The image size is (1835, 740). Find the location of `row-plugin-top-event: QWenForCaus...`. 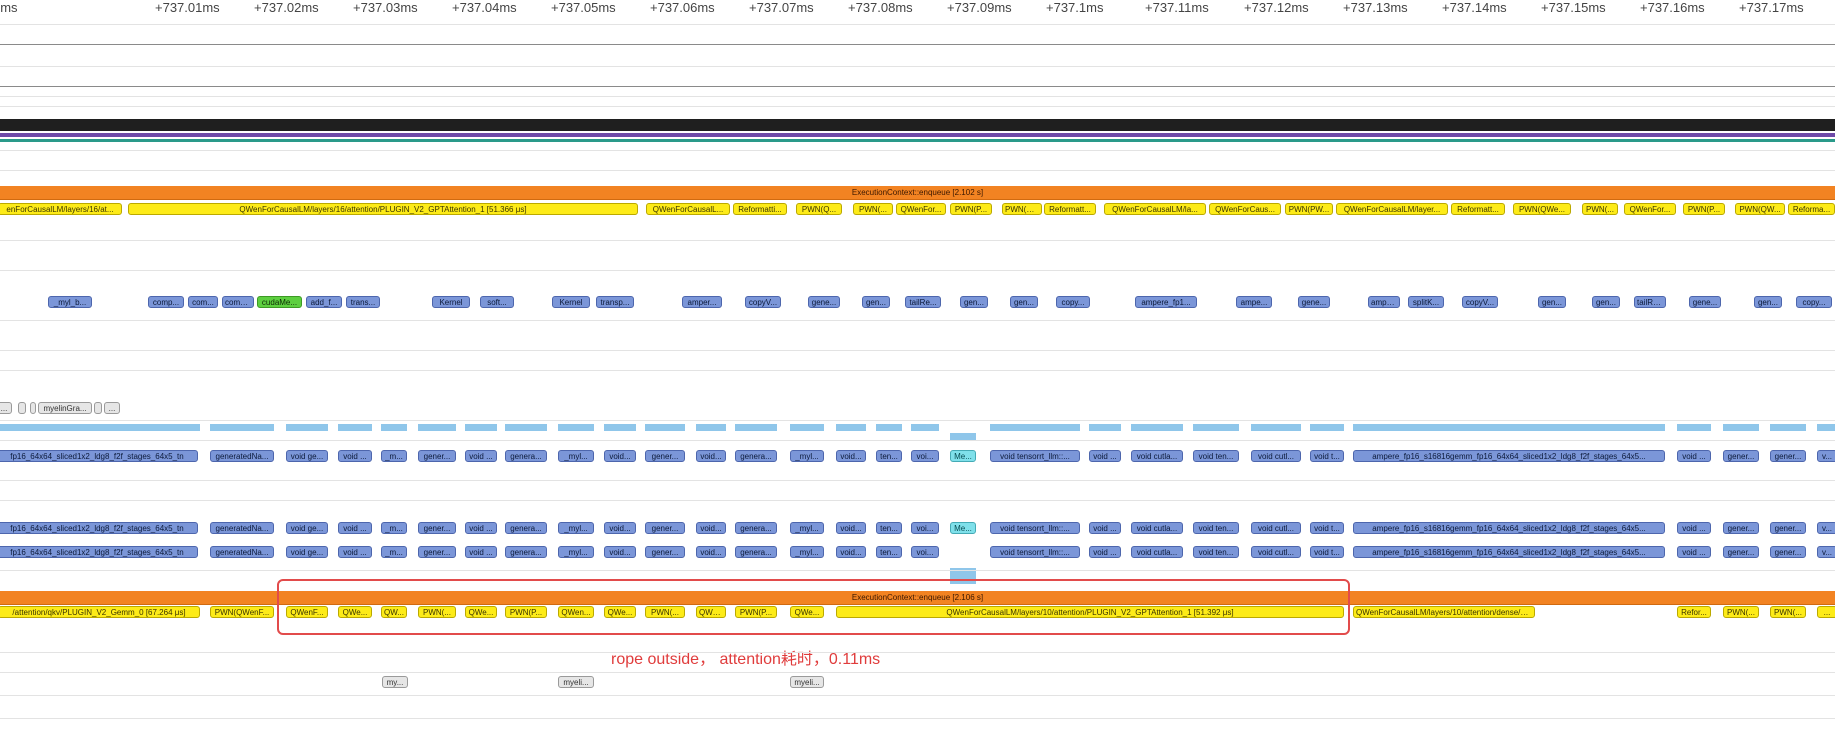

row-plugin-top-event: QWenForCaus... is located at coordinates (1245, 209).